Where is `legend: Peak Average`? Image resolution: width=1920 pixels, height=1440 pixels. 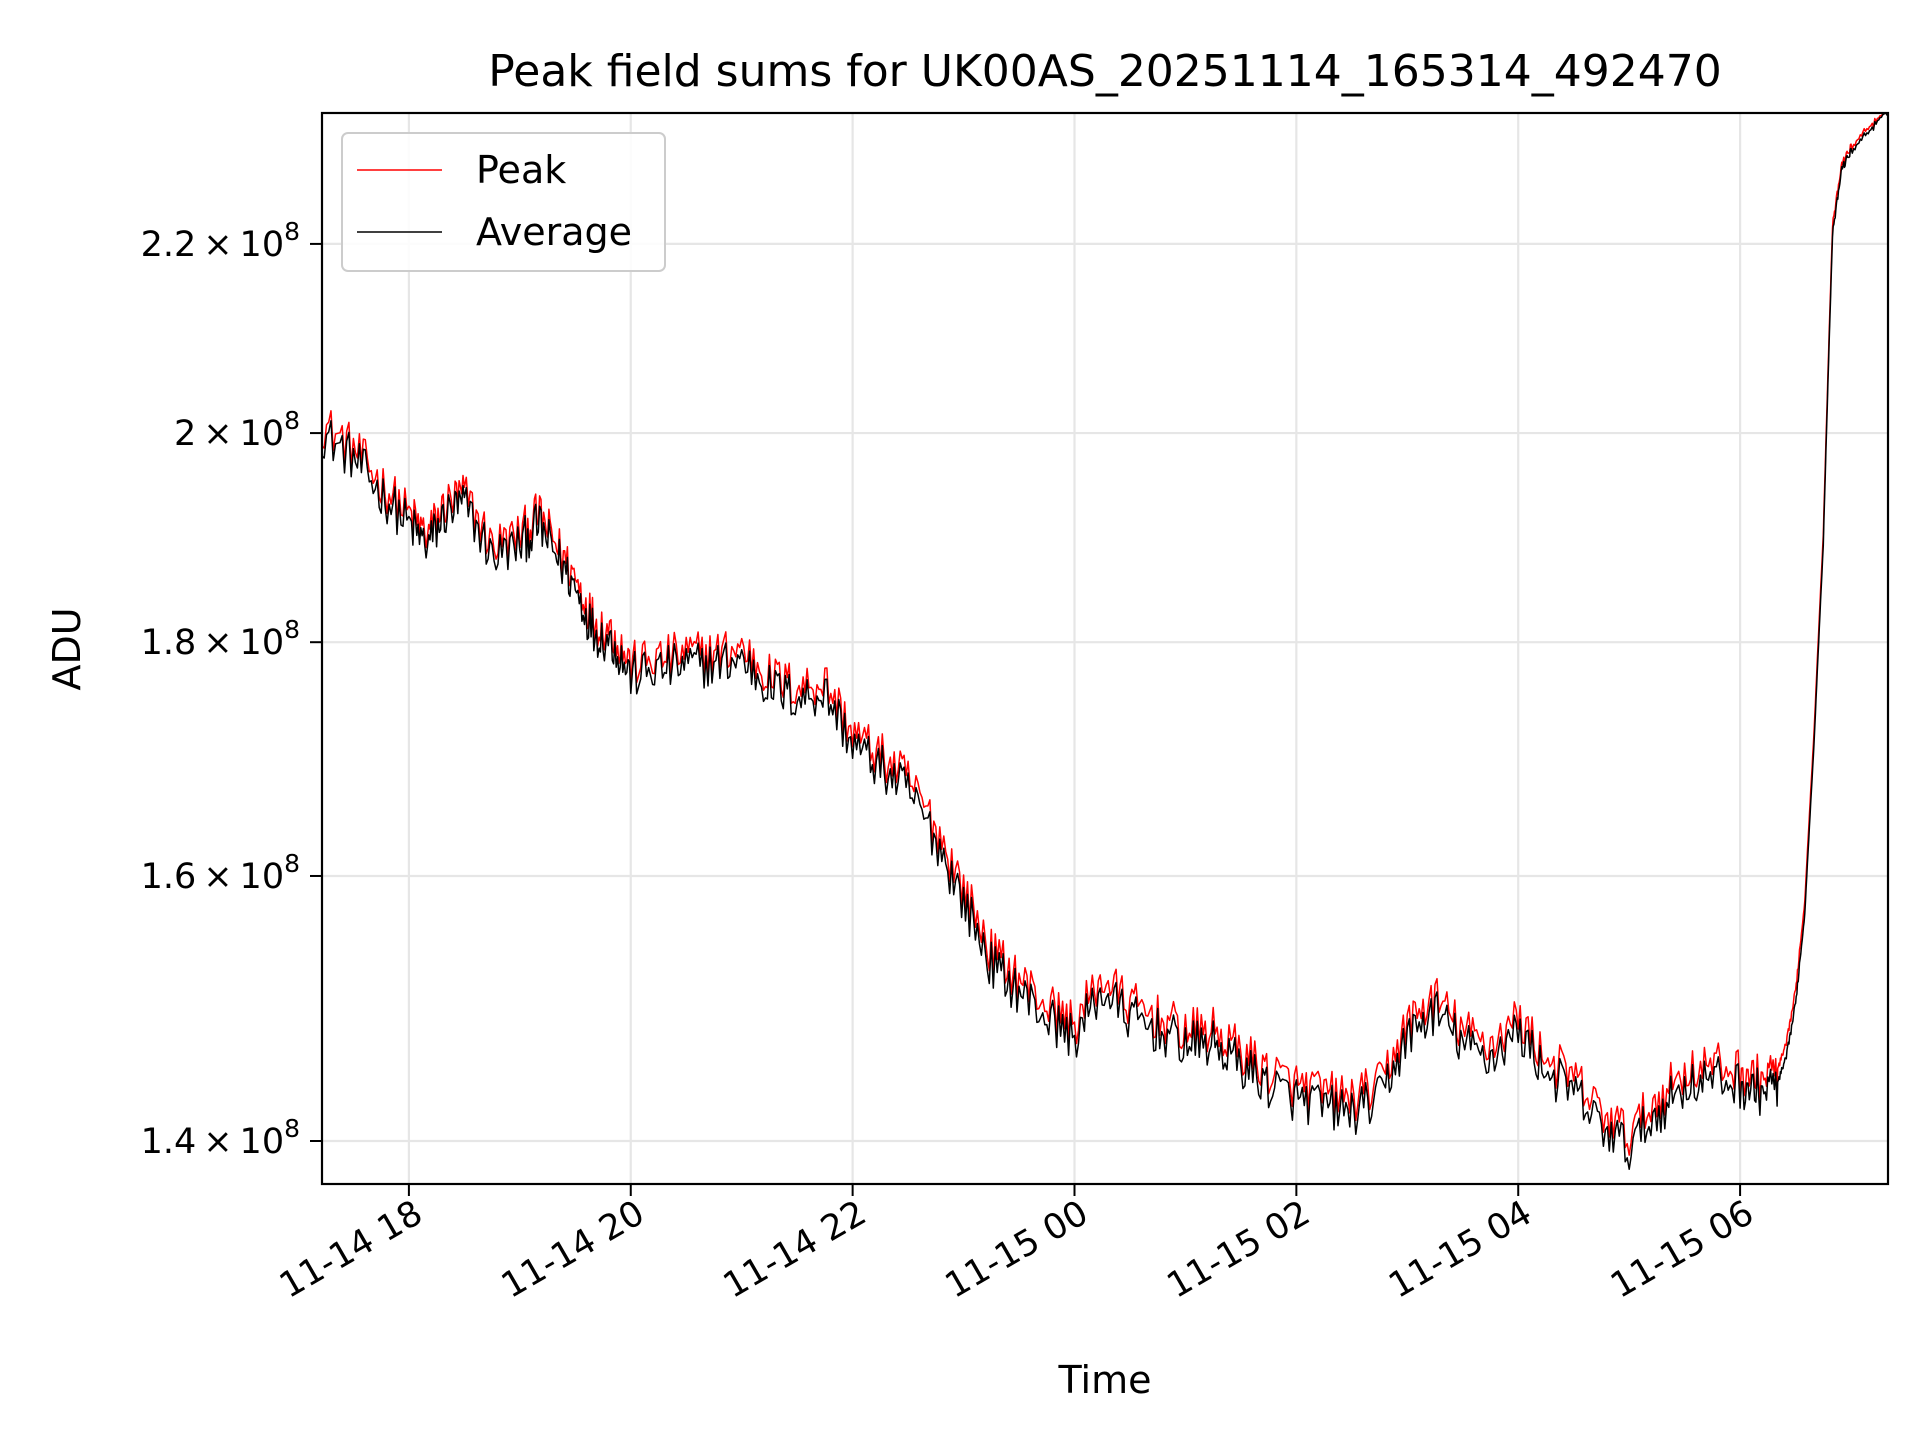
legend: Peak Average is located at coordinates (503, 202).